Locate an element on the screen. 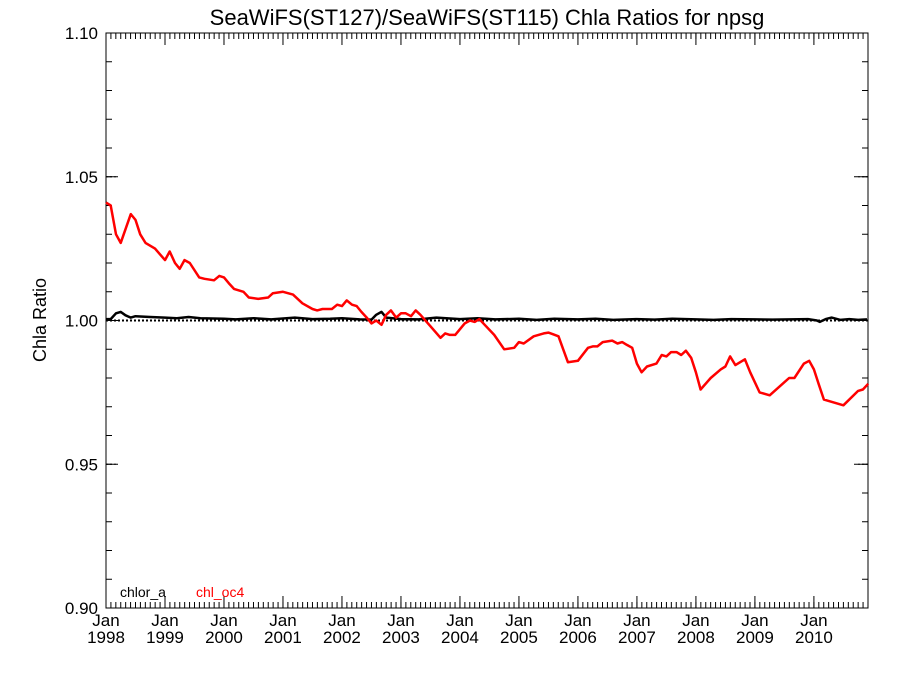 This screenshot has height=675, width=900. y-tick-label: 0.95 is located at coordinates (81, 464).